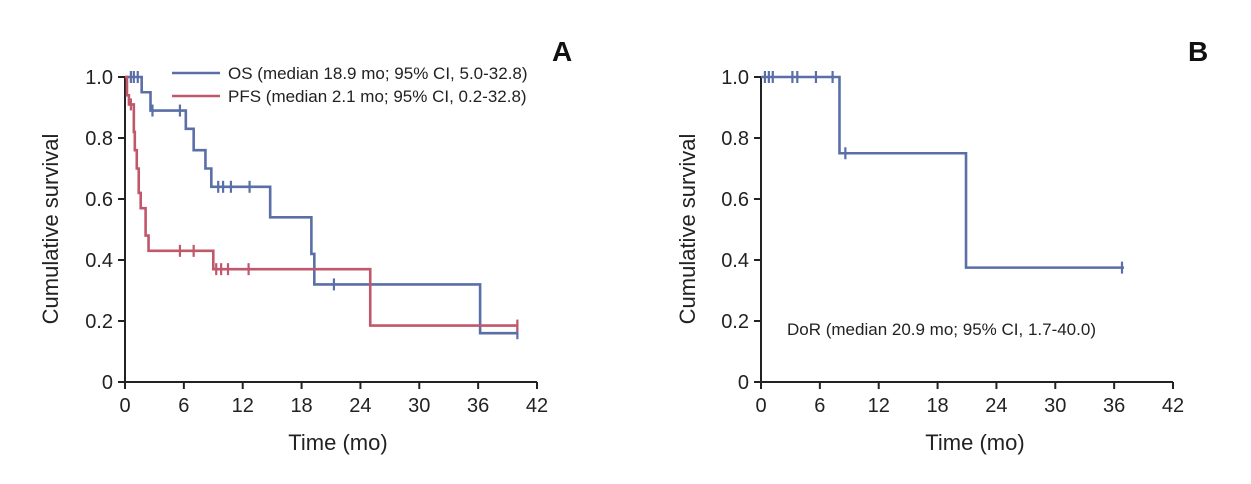  What do you see at coordinates (107, 383) in the screenshot?
I see `panel-a-y-tick-label: 0` at bounding box center [107, 383].